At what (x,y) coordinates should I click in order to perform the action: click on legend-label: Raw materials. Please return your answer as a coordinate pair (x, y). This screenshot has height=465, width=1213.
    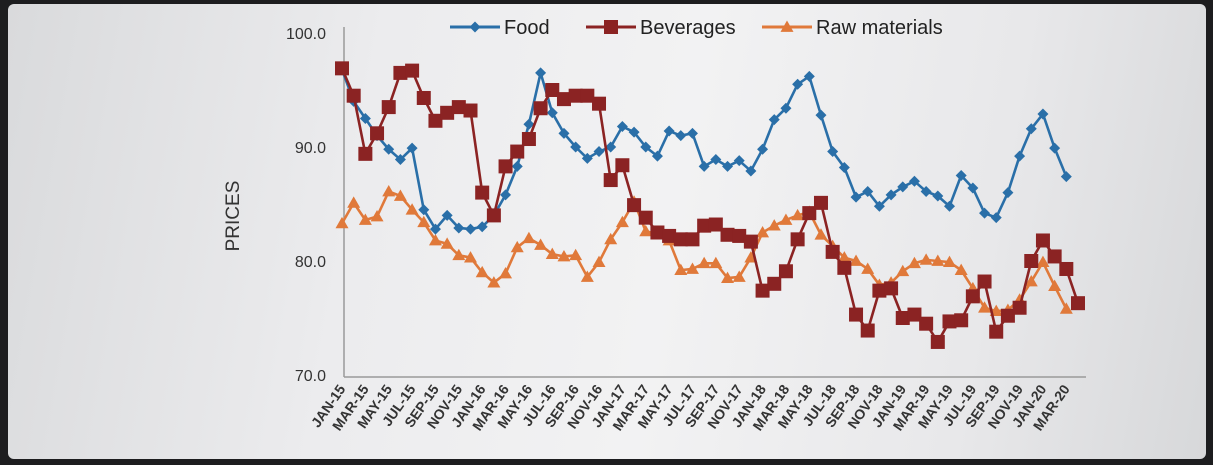
    Looking at the image, I should click on (879, 28).